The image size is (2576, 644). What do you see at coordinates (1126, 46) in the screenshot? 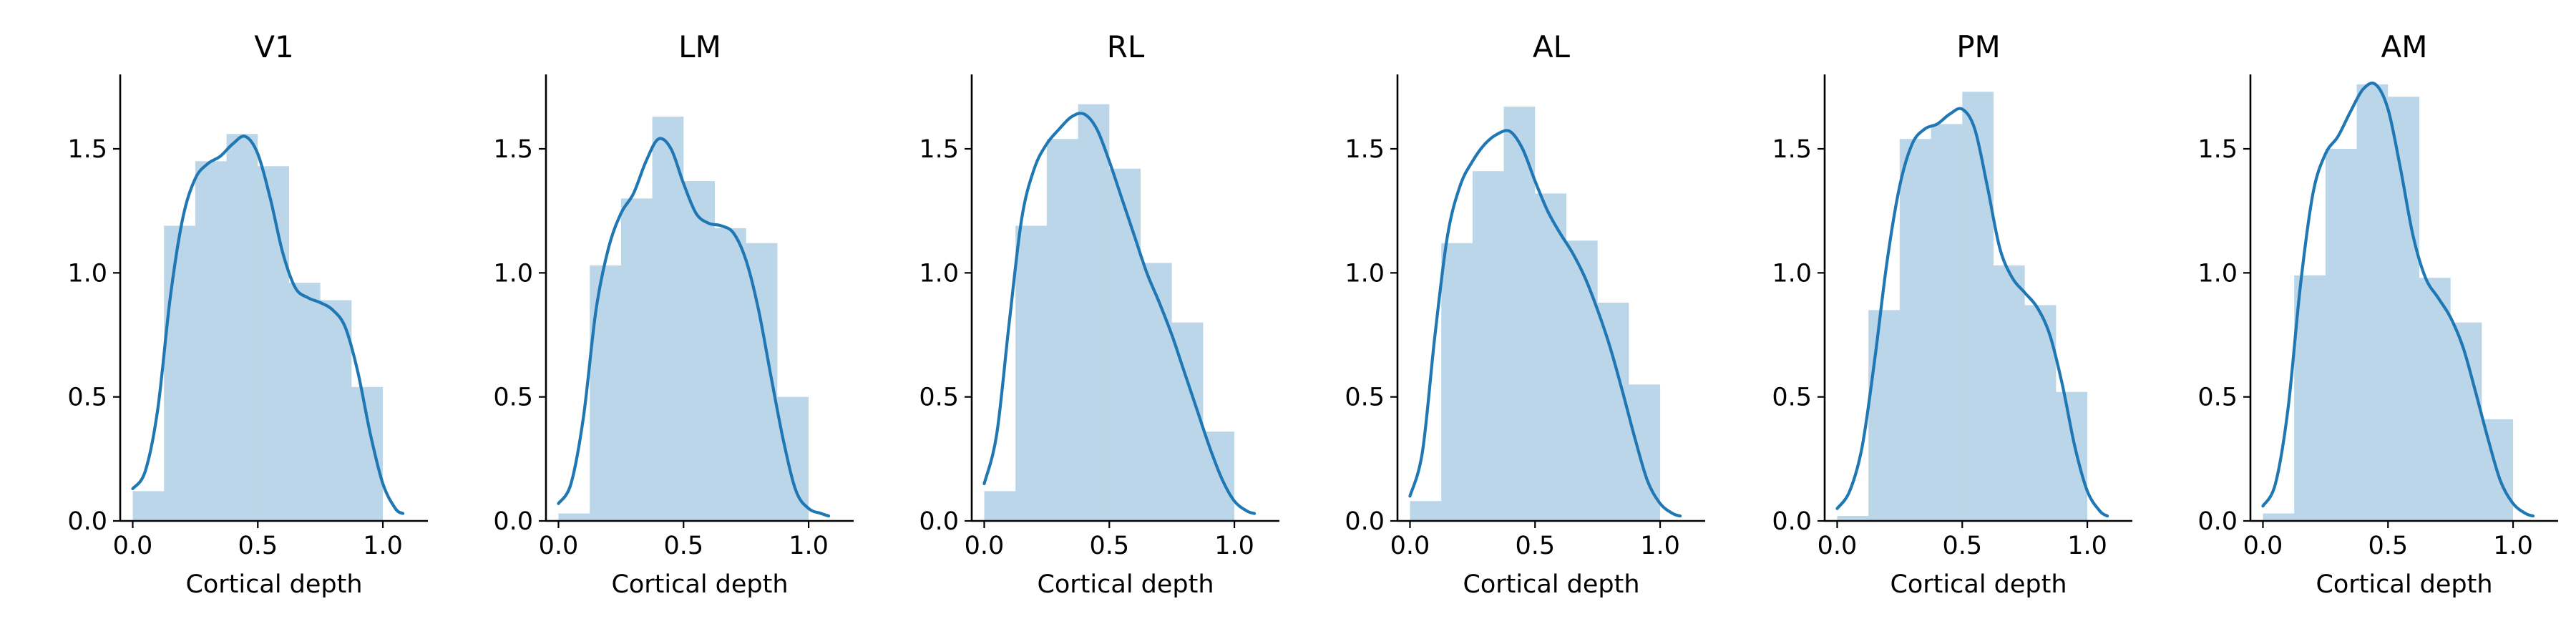
I see `panel-title: RL` at bounding box center [1126, 46].